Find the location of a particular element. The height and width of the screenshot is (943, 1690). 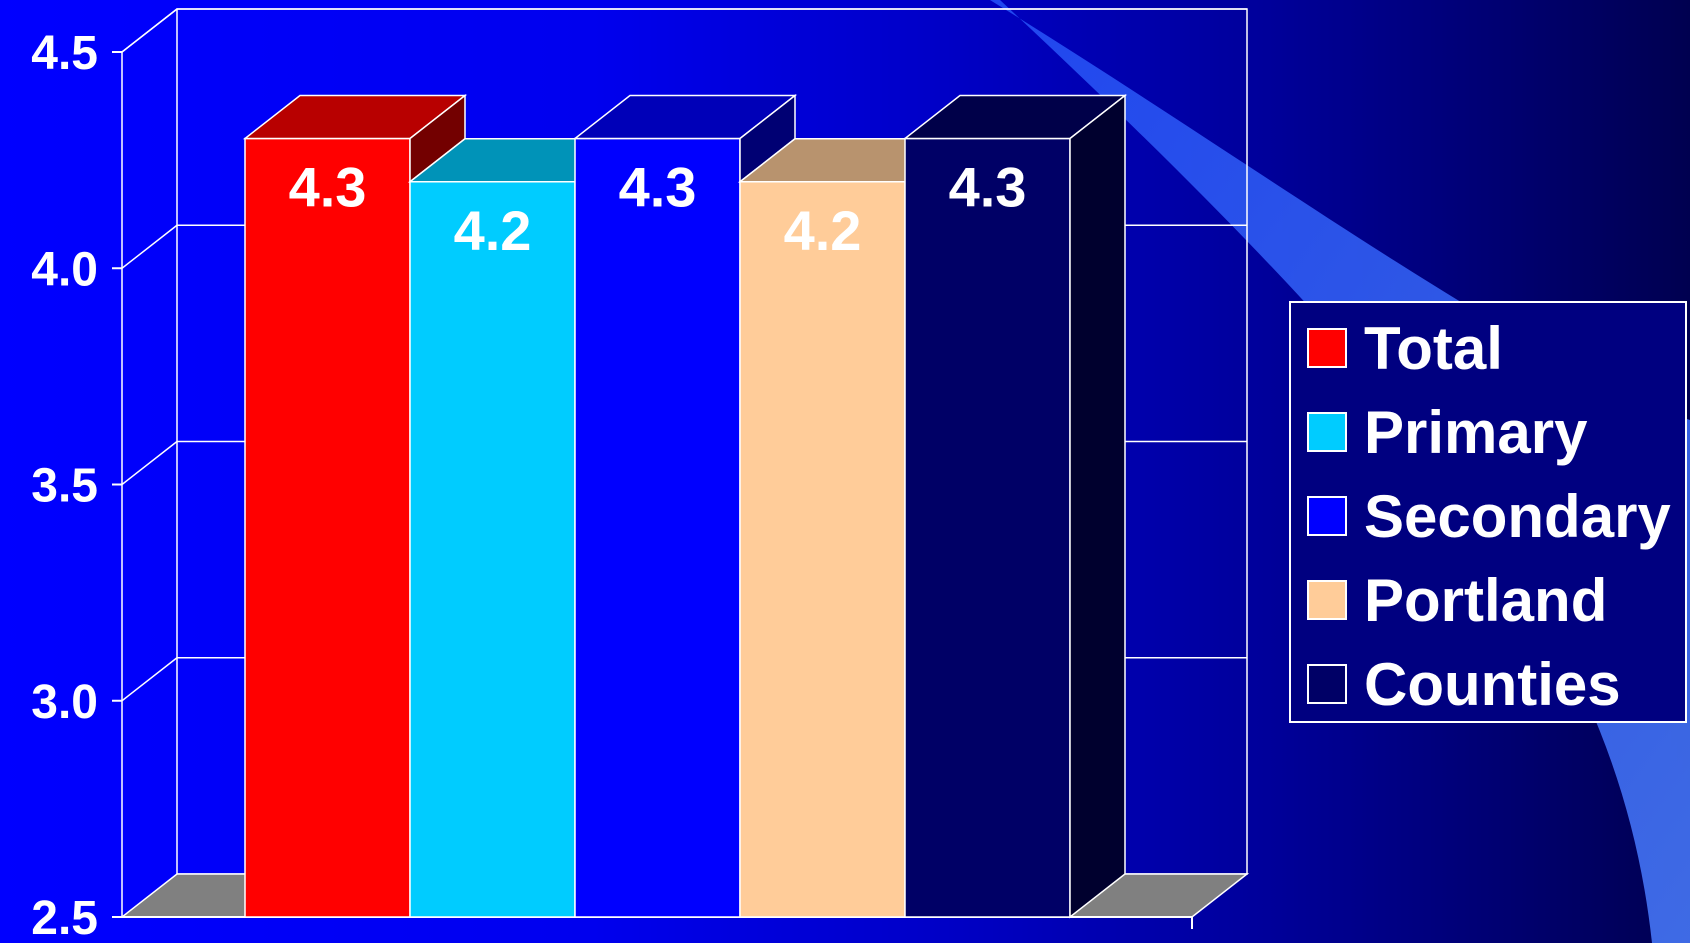

y-tick-label: 2.5 is located at coordinates (64, 917).